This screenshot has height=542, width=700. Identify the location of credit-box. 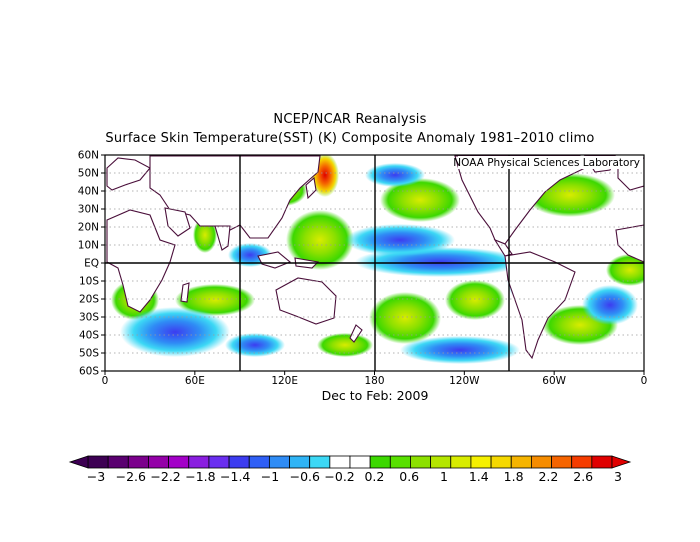
(550, 162).